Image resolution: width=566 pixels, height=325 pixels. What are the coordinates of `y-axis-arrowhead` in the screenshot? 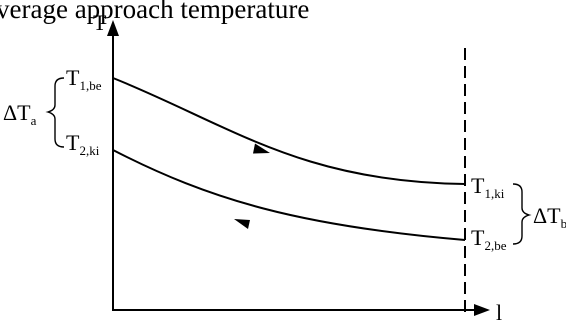 It's located at (113, 28).